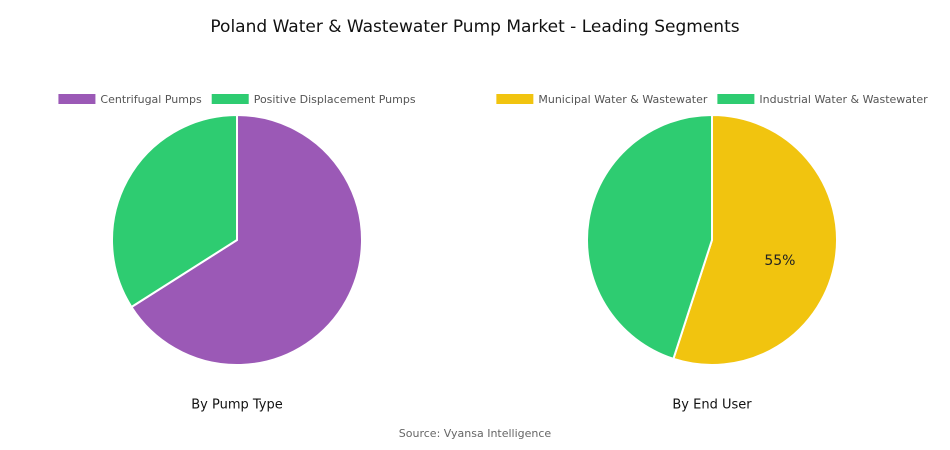 The width and height of the screenshot is (950, 450). Describe the element at coordinates (712, 405) in the screenshot. I see `chart-title: By End User` at that location.